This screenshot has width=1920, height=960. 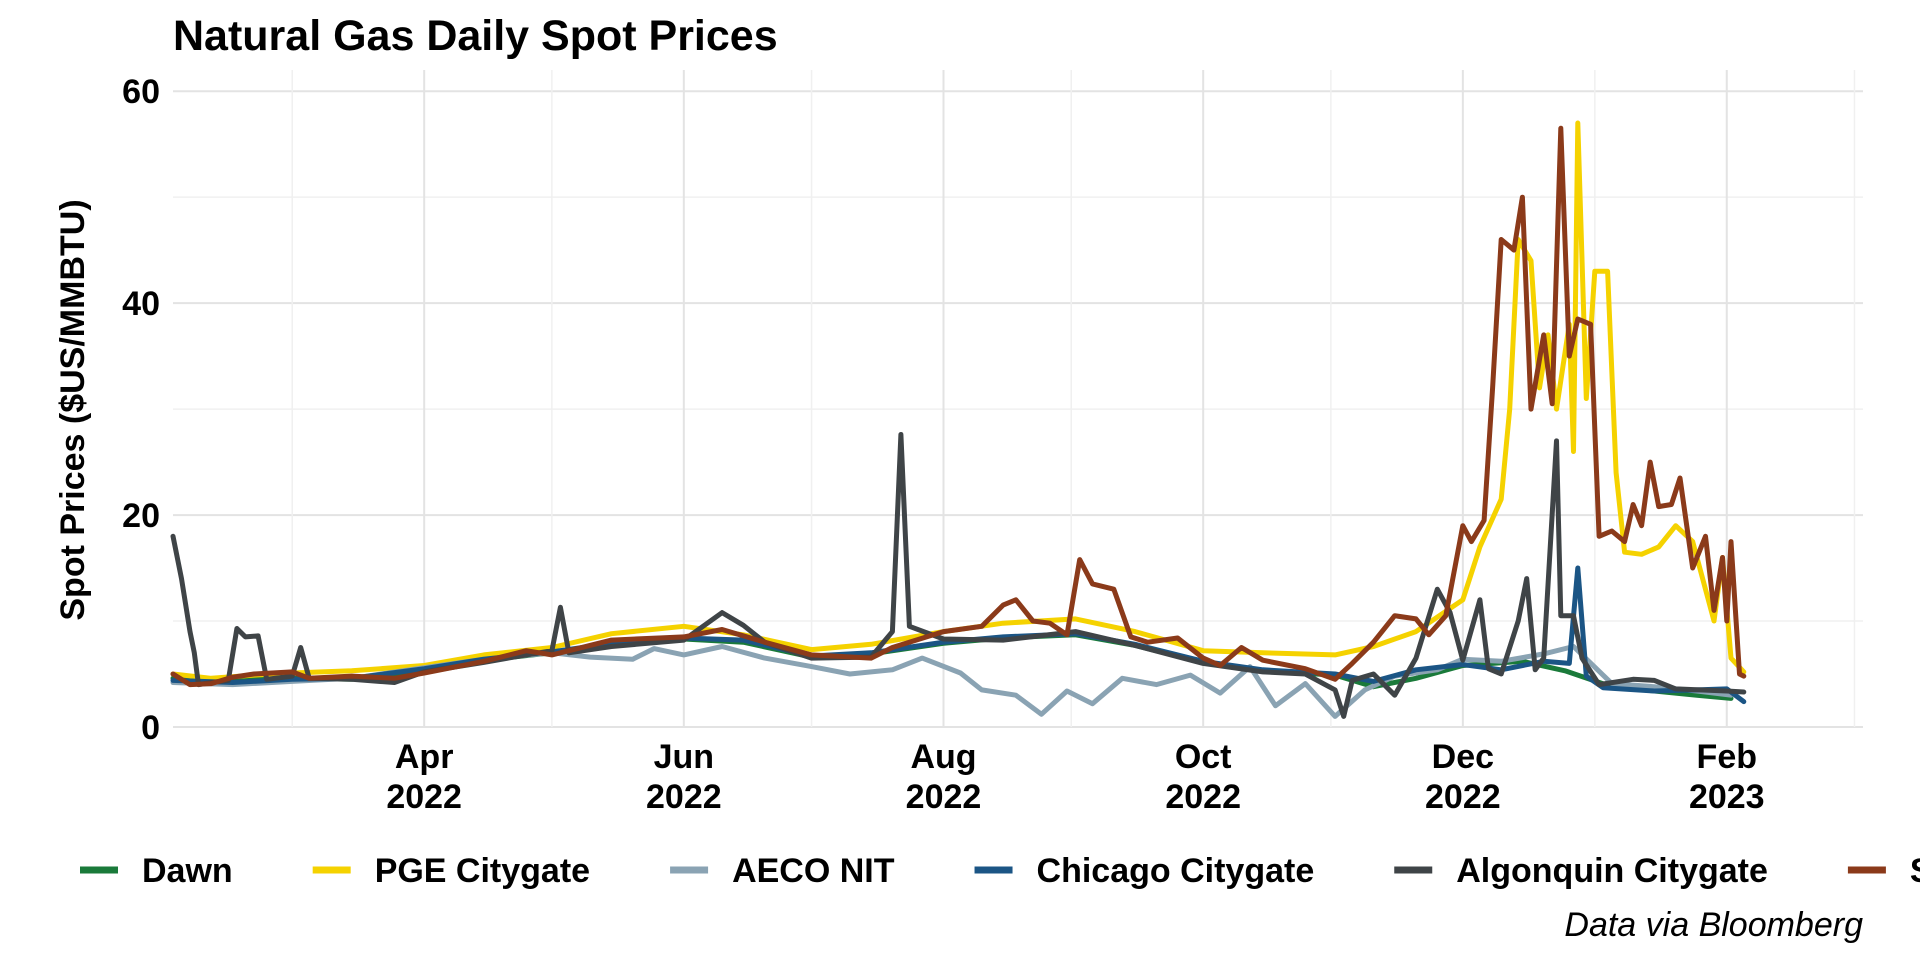 I want to click on y-tick-label: 0, so click(x=150, y=728).